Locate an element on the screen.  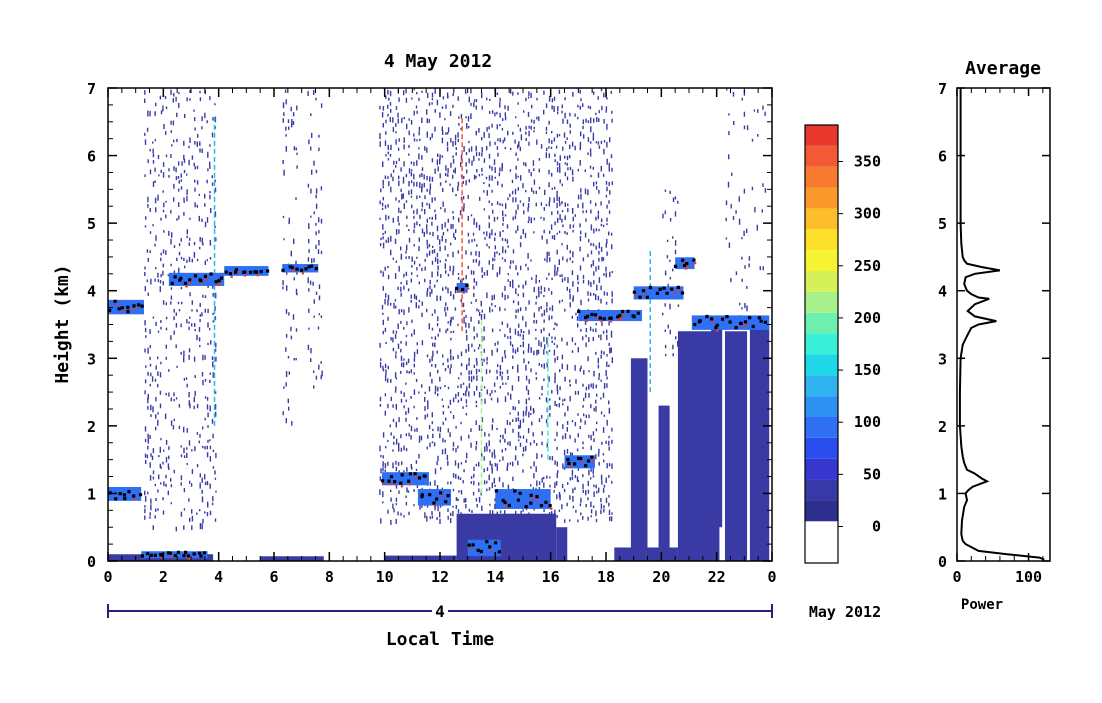
main-x-tick-label-6: 12 is located at coordinates (440, 577).